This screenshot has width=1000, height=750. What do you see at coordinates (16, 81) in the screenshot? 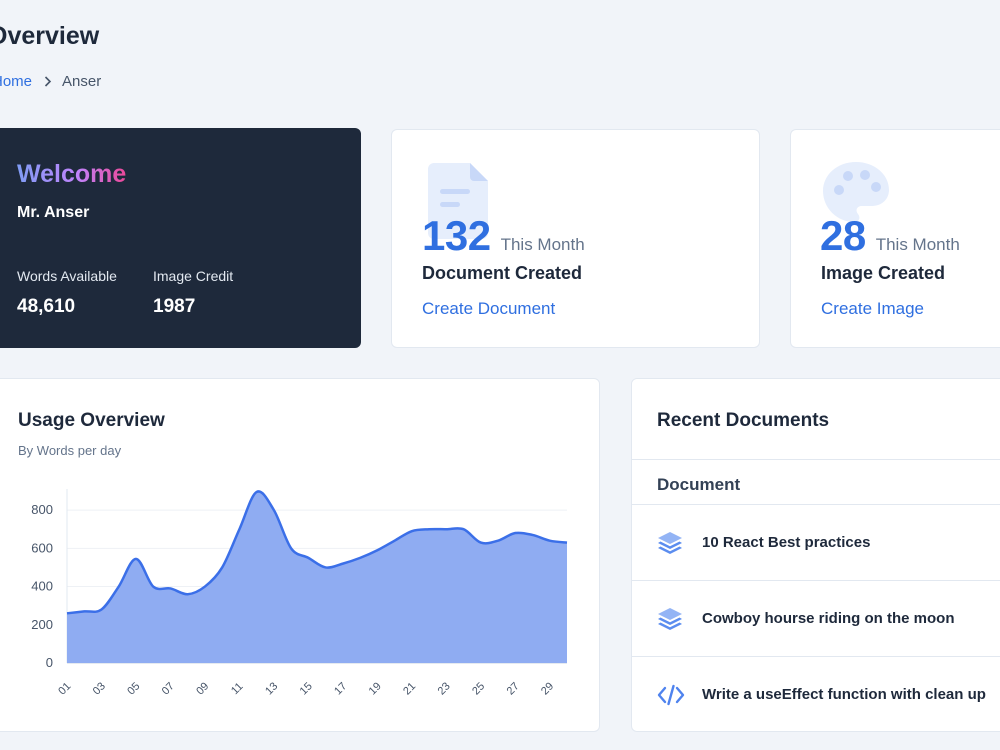
I see `breadcrumb-home-link: Home` at bounding box center [16, 81].